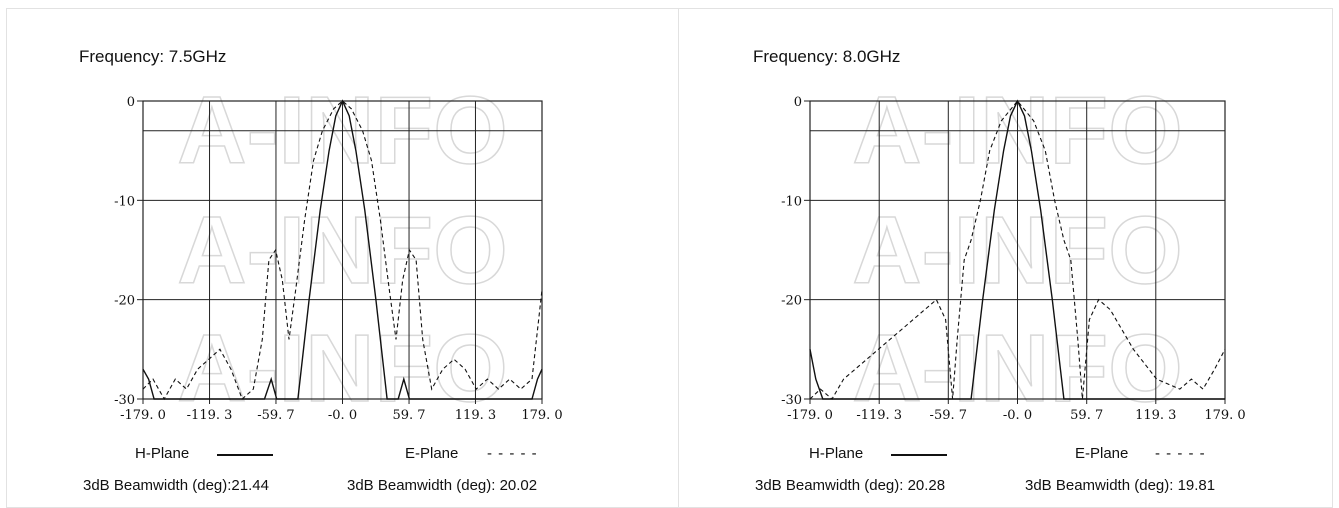 This screenshot has width=1339, height=508. What do you see at coordinates (153, 56) in the screenshot?
I see `chart-title: Frequency: 7.5GHz` at bounding box center [153, 56].